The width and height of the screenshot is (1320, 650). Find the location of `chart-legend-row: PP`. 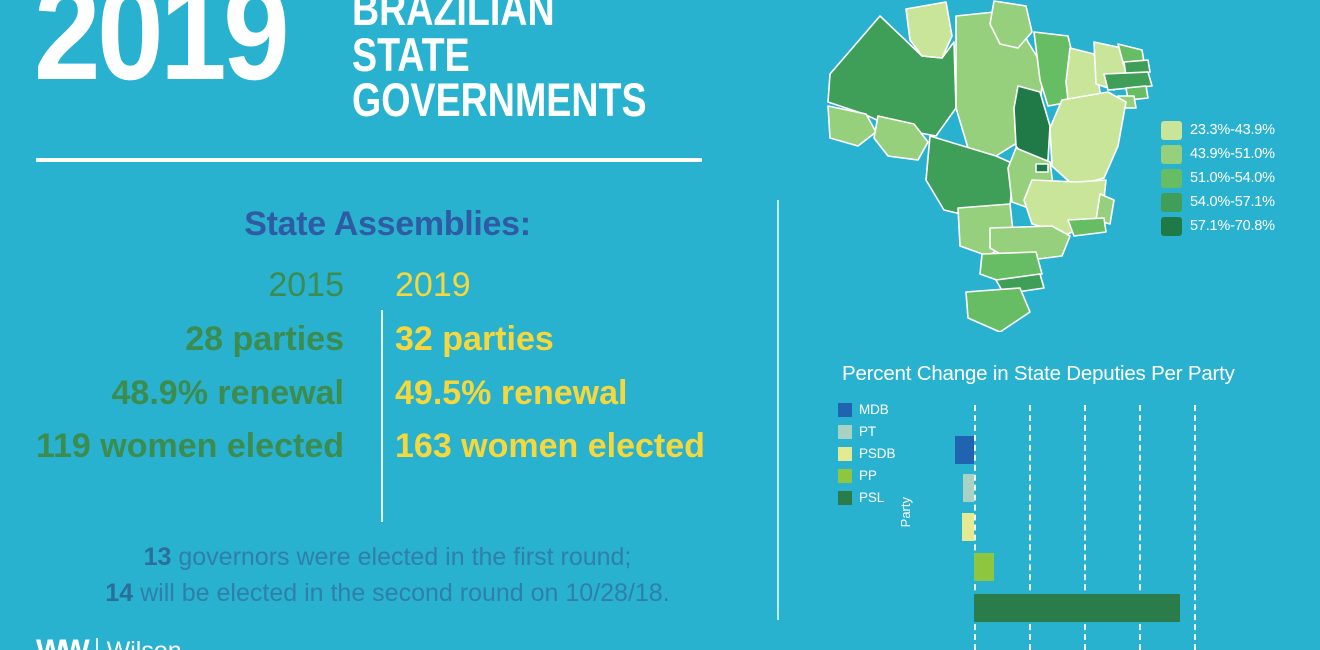

chart-legend-row: PP is located at coordinates (866, 475).